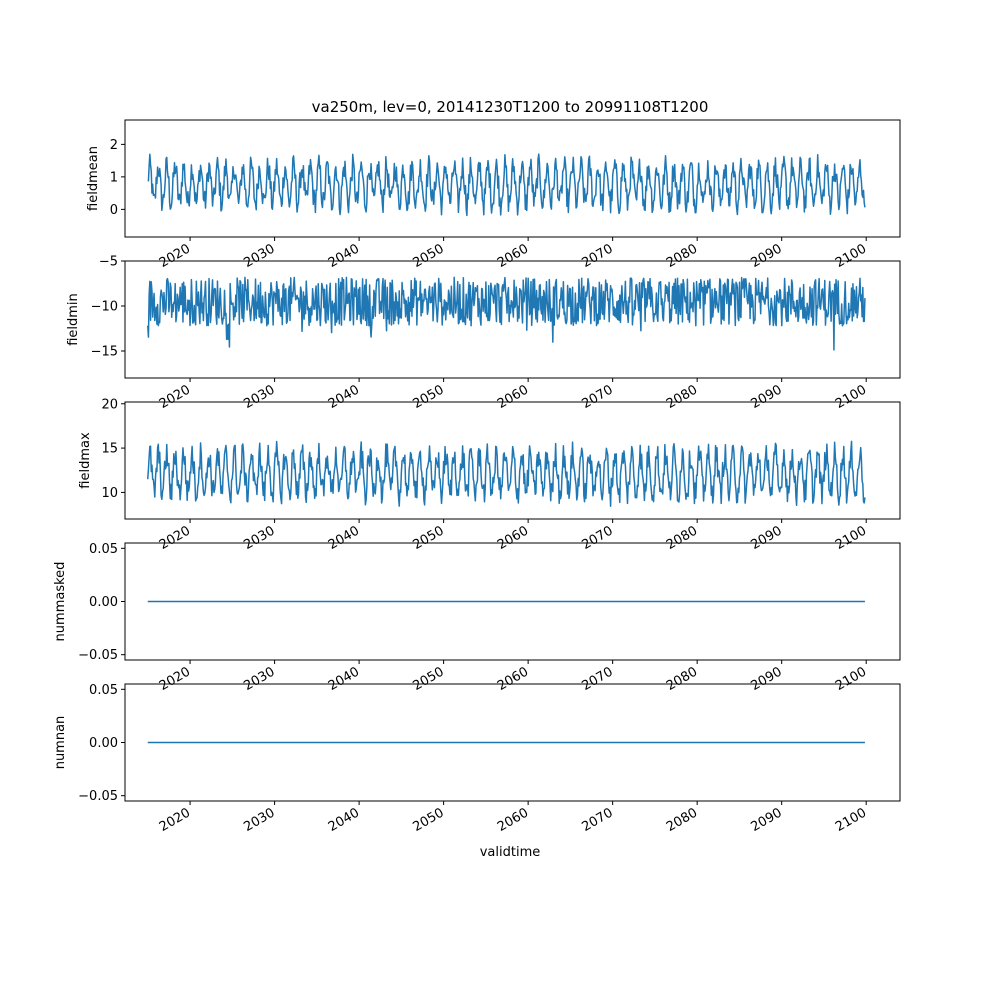  Describe the element at coordinates (510, 852) in the screenshot. I see `x-axis-label: validtime` at that location.